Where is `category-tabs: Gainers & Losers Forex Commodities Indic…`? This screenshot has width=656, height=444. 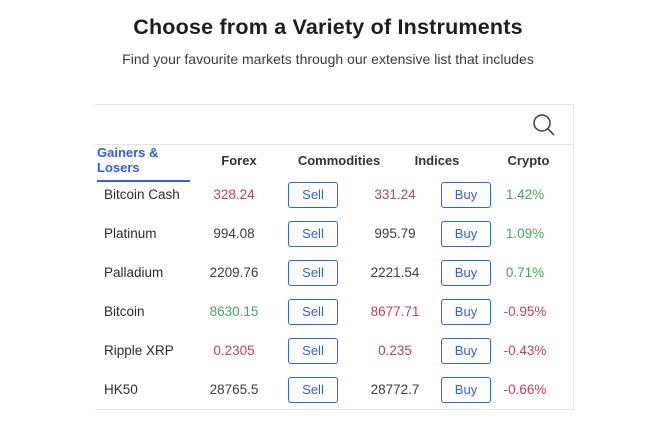 category-tabs: Gainers & Losers Forex Commodities Indic… is located at coordinates (334, 163).